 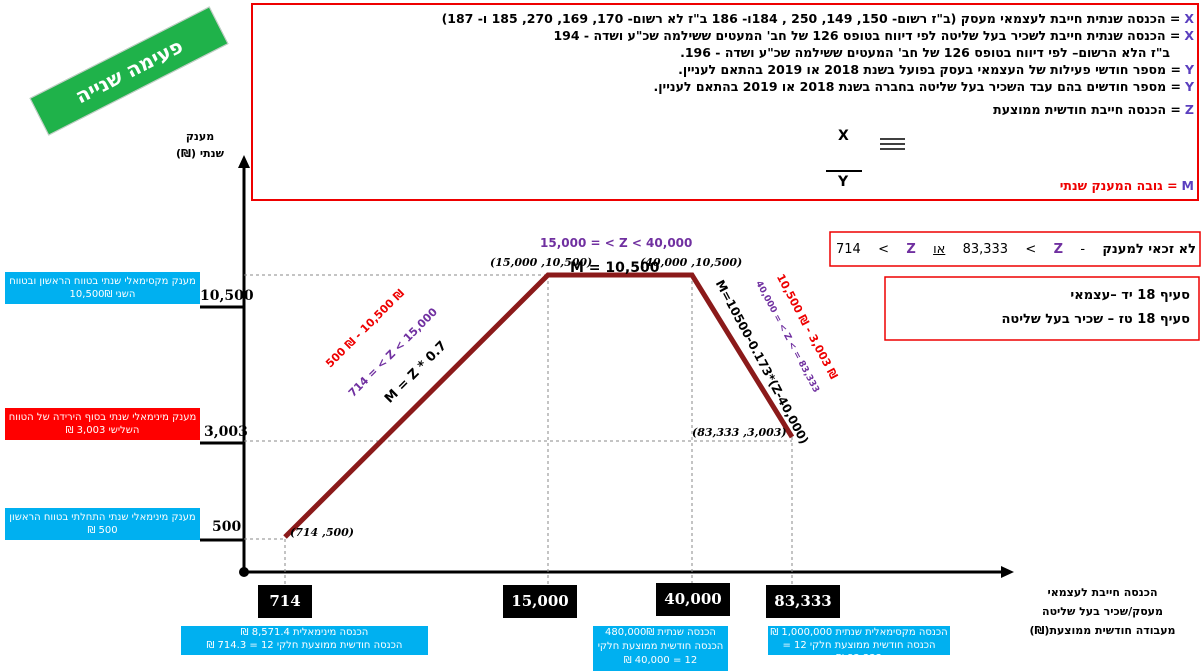 What do you see at coordinates (1087, 109) in the screenshot?
I see `definition-text: = הכנסה חייבת חודשית ממוצעת` at bounding box center [1087, 109].